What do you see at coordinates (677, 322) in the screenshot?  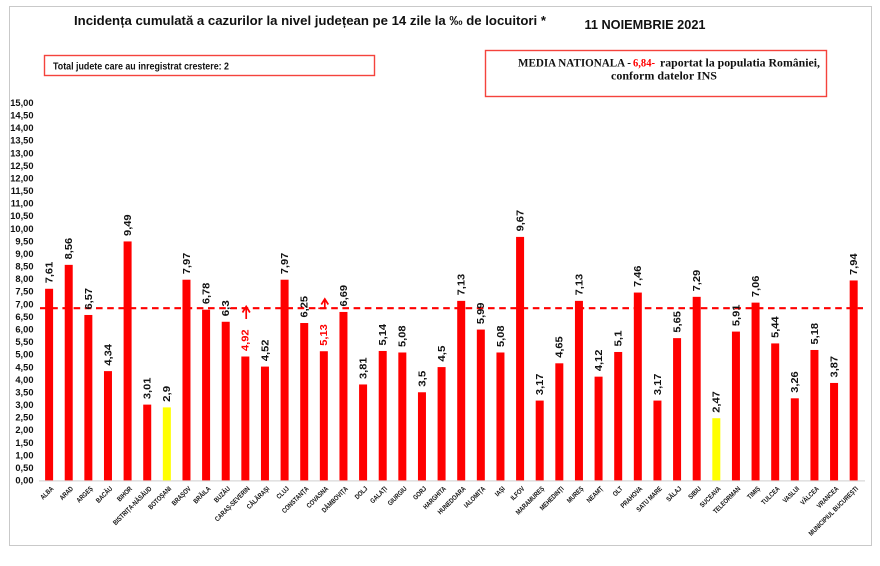 I see `svg-text: 5,65` at bounding box center [677, 322].